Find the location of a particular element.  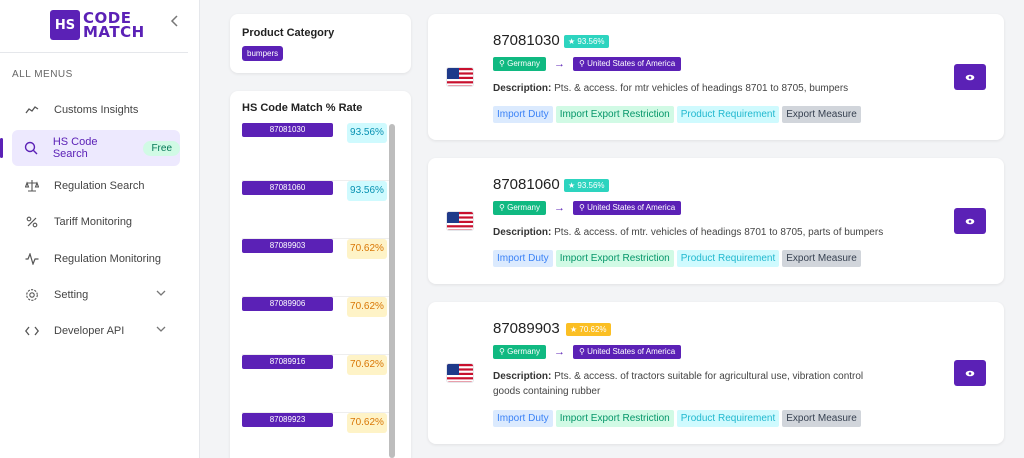

hs-code: 87081030 is located at coordinates (526, 40).